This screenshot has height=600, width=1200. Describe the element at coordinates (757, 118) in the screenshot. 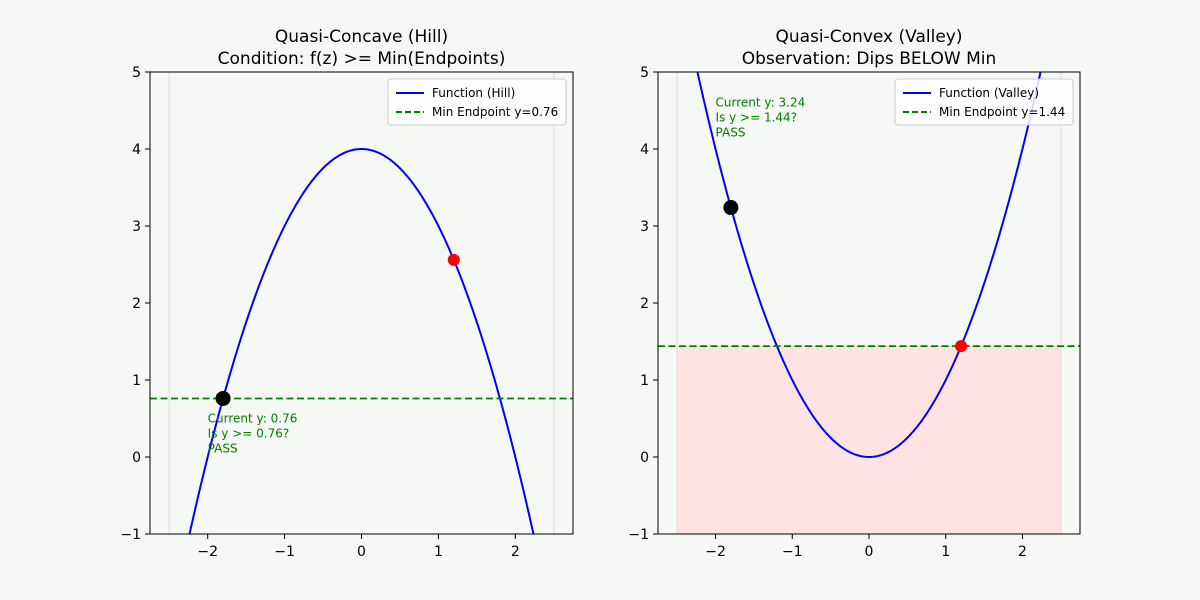

I see `annotation-line: Is y >= 1.44?` at that location.